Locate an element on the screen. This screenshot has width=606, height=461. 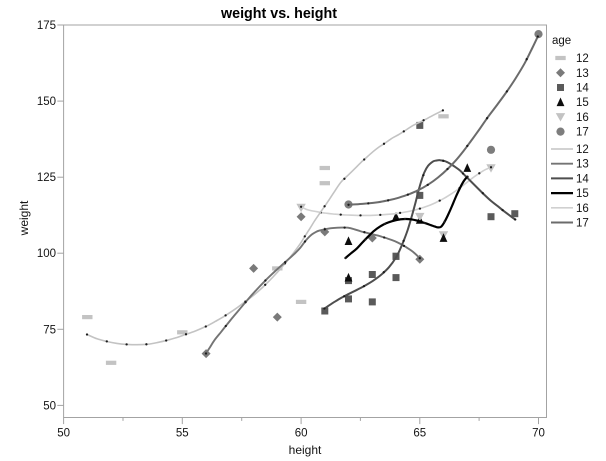
svg-text: height is located at coordinates (305, 450).